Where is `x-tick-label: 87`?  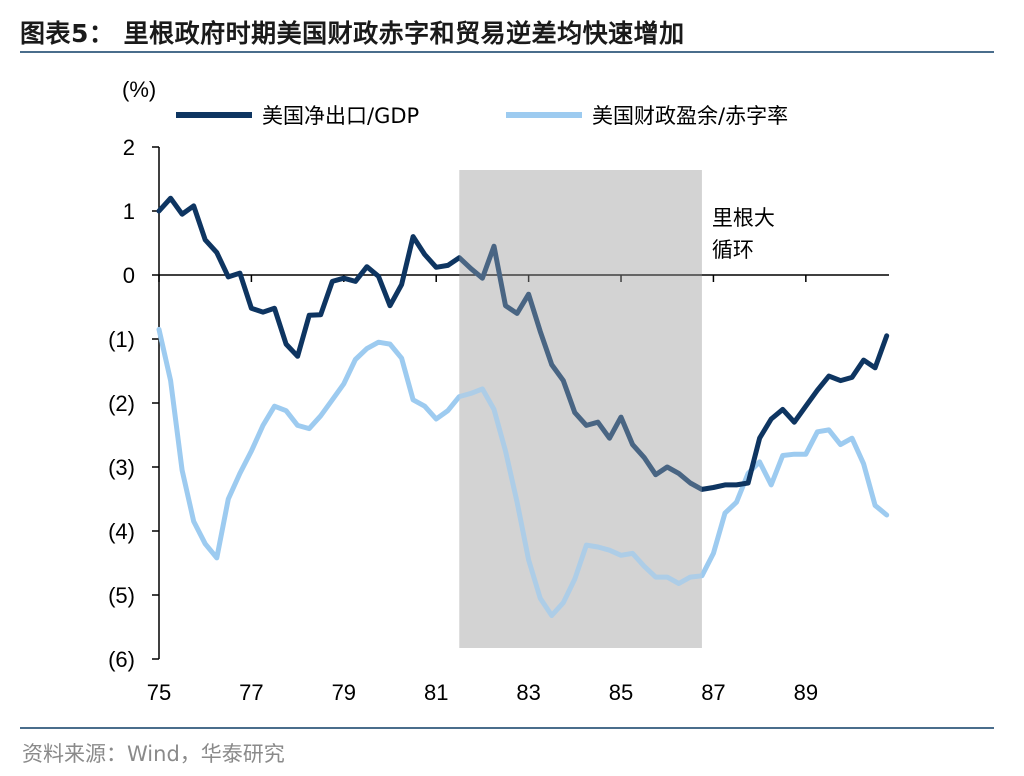 x-tick-label: 87 is located at coordinates (713, 692).